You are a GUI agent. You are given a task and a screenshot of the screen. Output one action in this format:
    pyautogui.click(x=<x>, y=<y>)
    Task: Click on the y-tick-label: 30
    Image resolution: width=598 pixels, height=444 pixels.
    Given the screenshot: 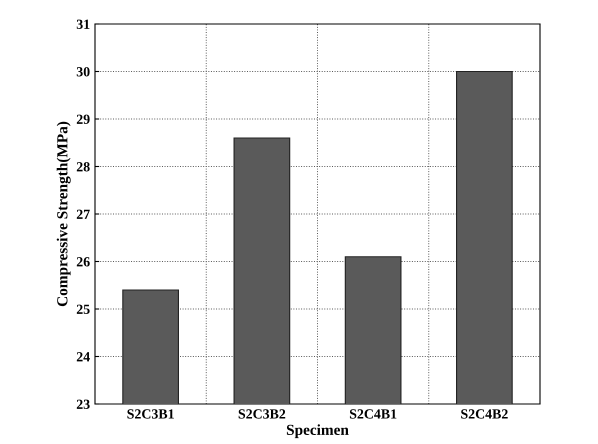 What is the action you would take?
    pyautogui.click(x=83, y=71)
    